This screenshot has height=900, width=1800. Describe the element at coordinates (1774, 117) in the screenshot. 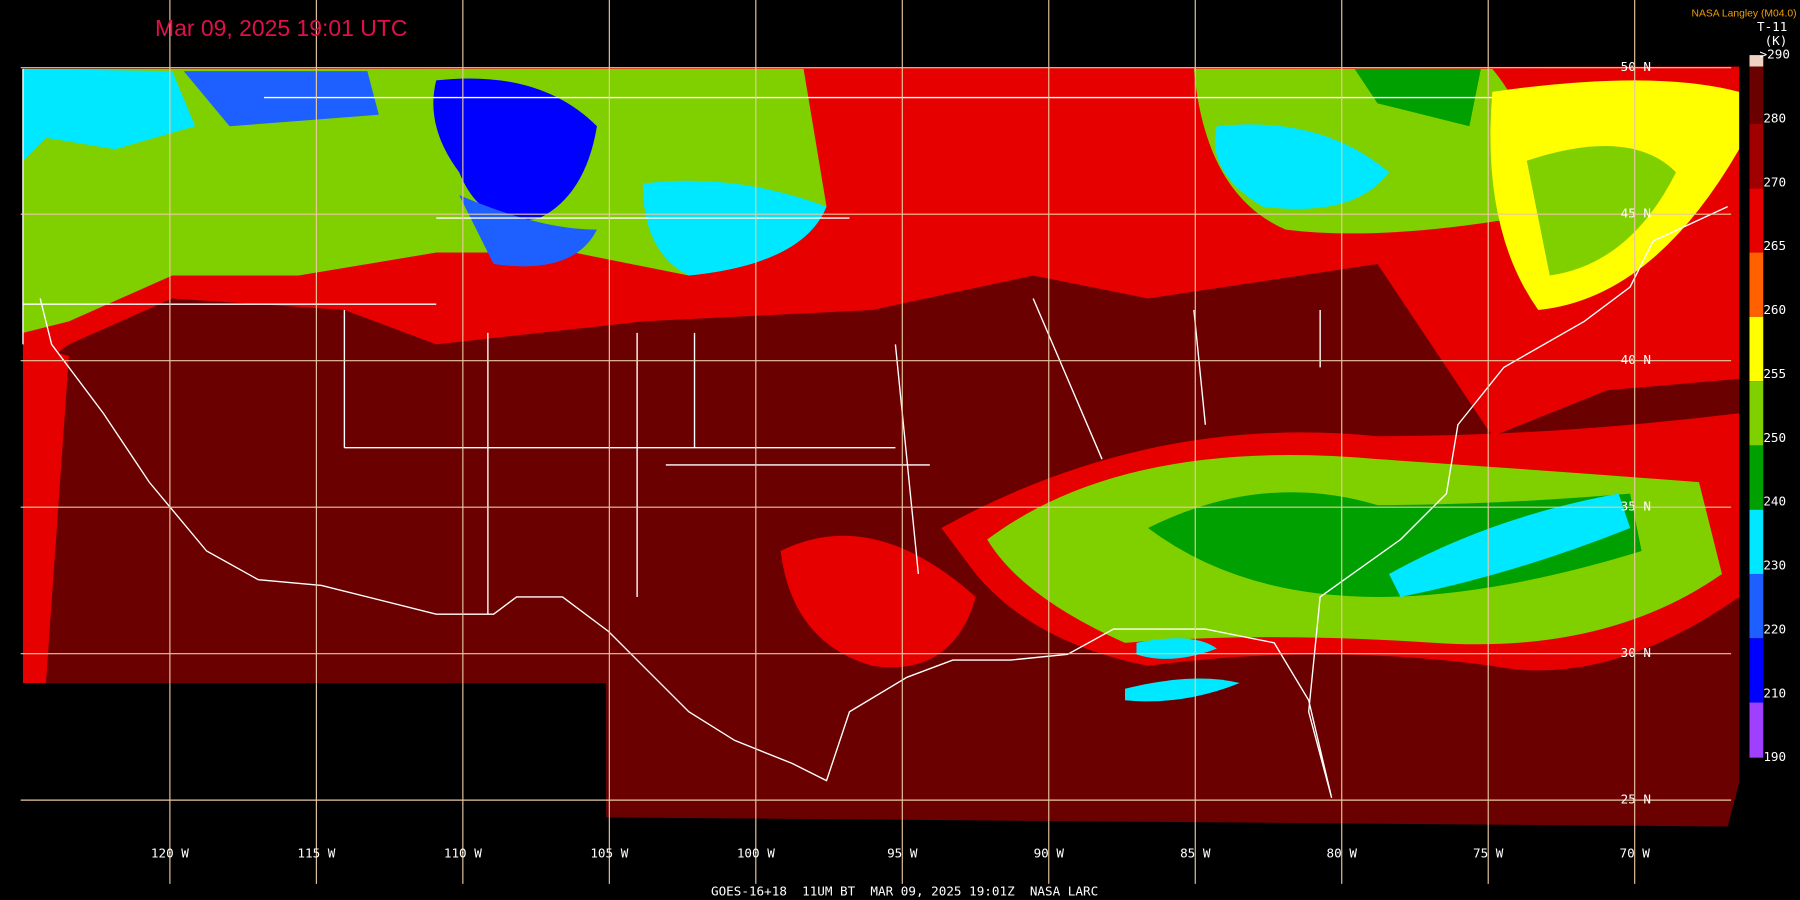

I see `colorbar-label: 280` at that location.